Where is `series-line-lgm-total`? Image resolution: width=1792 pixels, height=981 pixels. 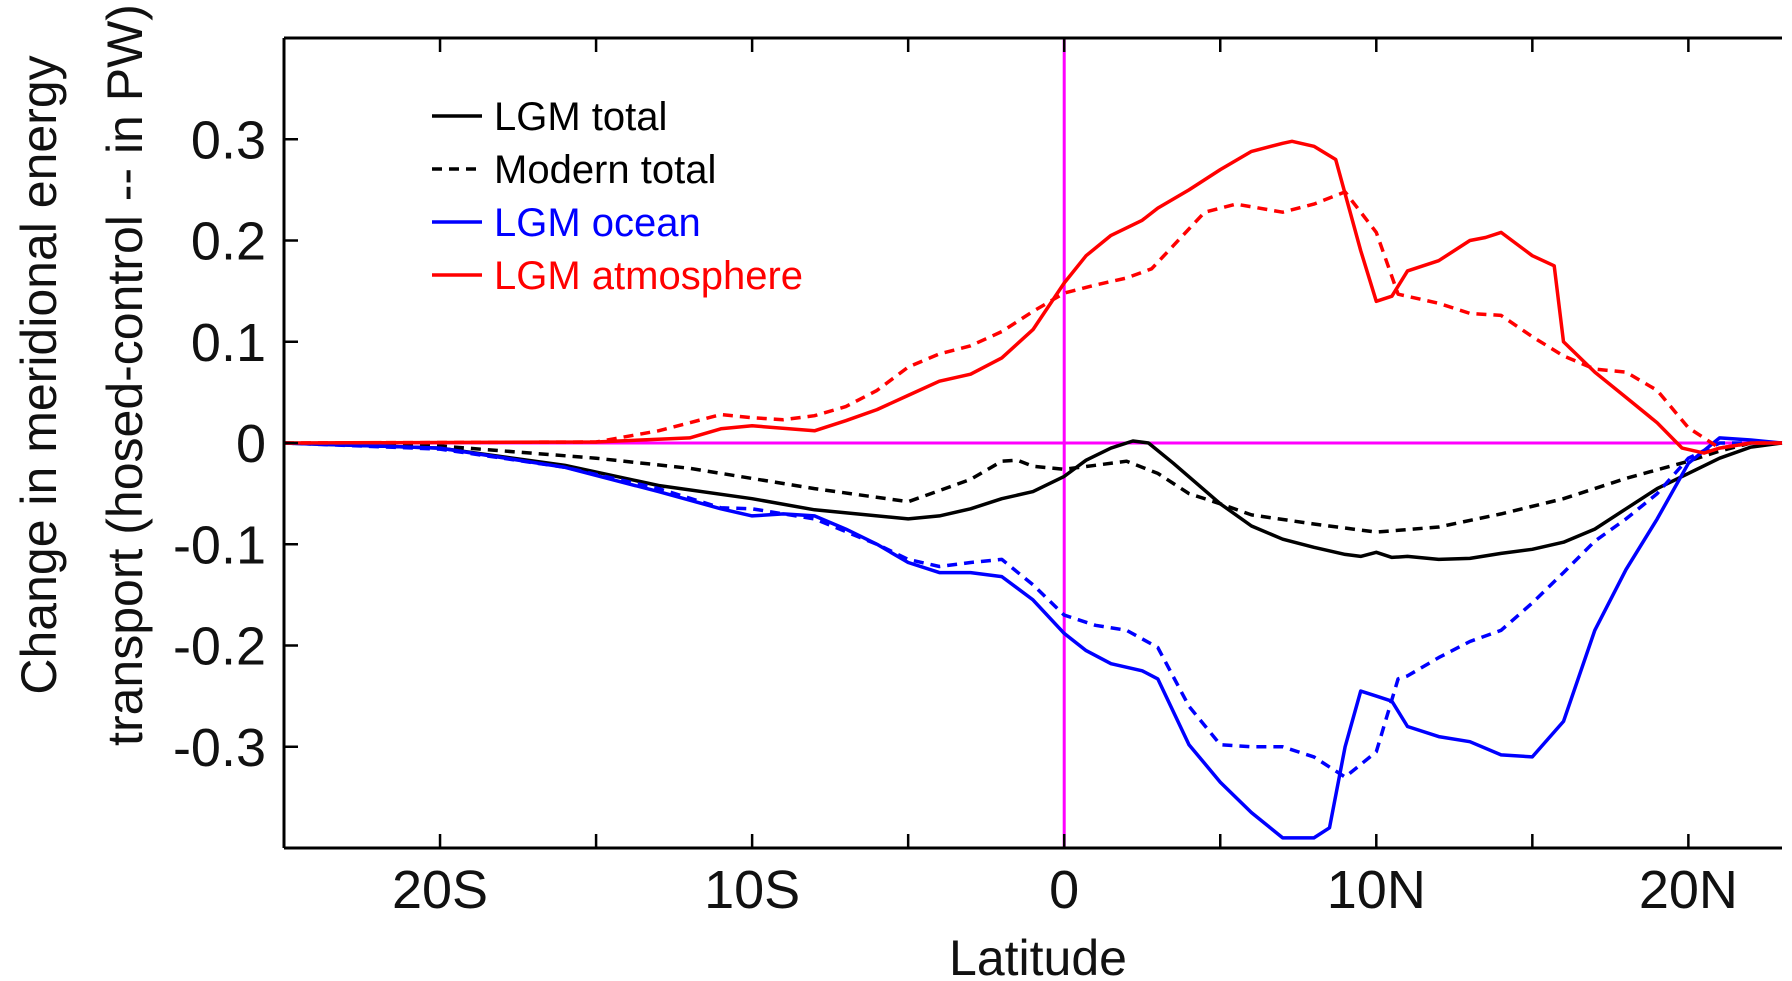 series-line-lgm-total is located at coordinates (1033, 500).